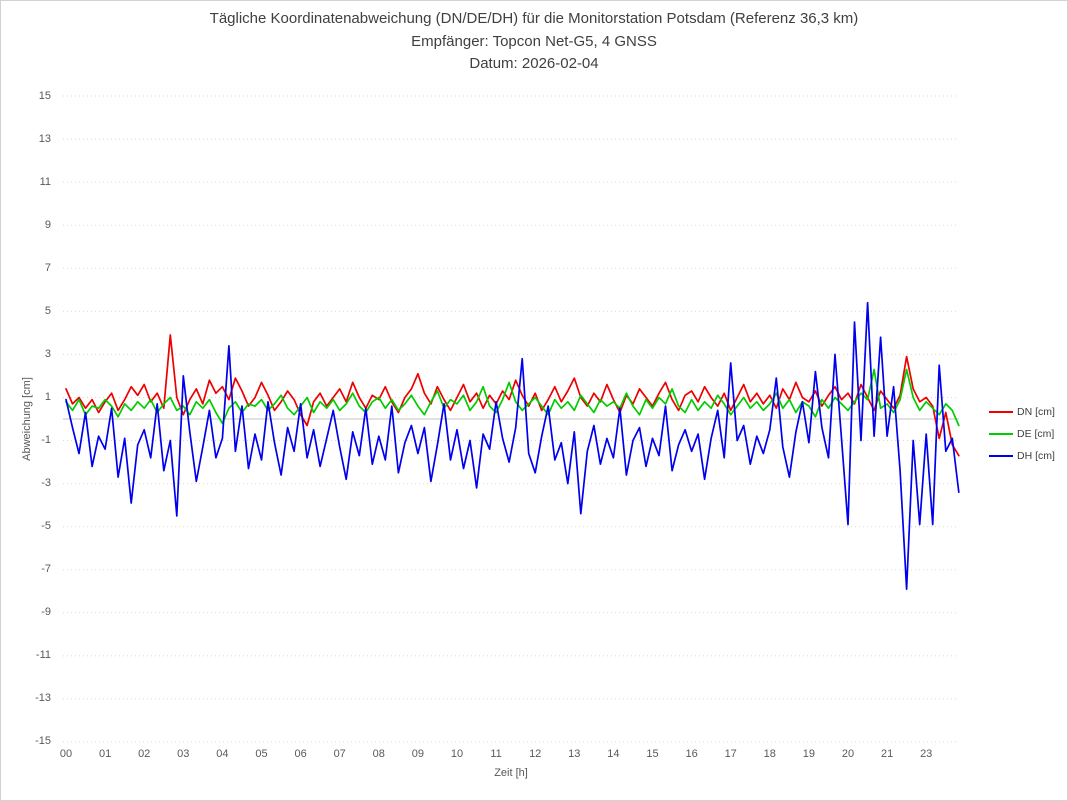 The height and width of the screenshot is (801, 1068). What do you see at coordinates (47, 353) in the screenshot?
I see `y-tick-label: 3` at bounding box center [47, 353].